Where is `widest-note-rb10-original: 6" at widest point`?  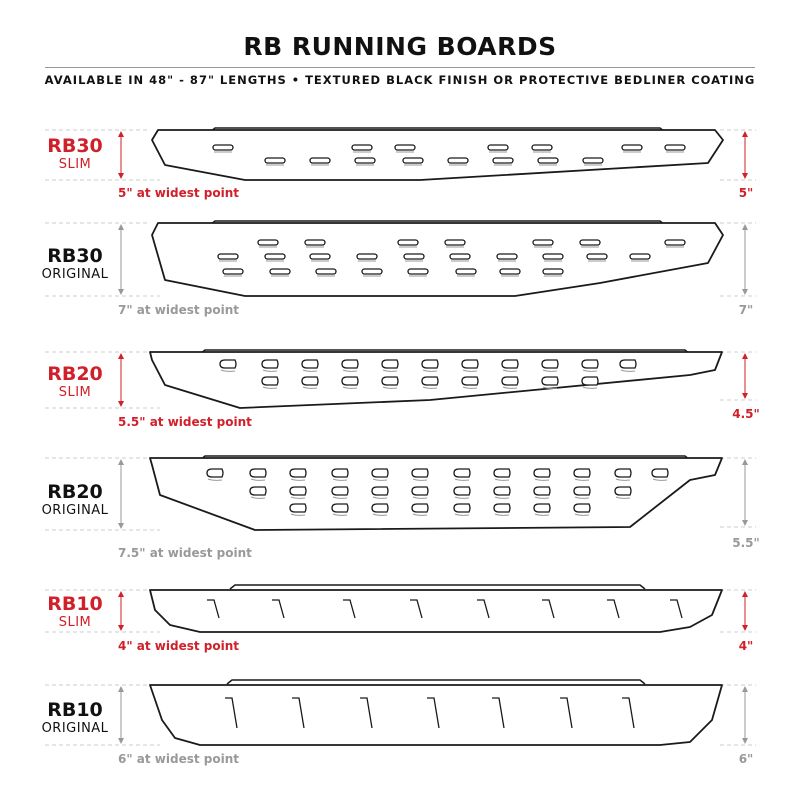
widest-note-rb10-original: 6" at widest point is located at coordinates (179, 759).